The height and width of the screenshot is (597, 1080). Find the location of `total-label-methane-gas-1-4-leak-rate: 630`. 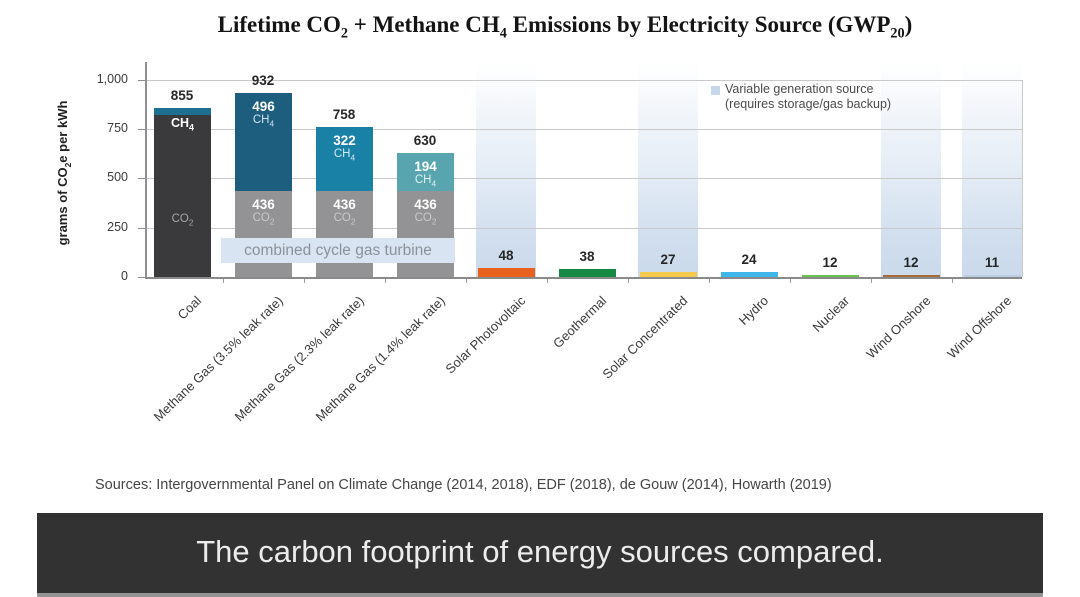

total-label-methane-gas-1-4-leak-rate: 630 is located at coordinates (425, 140).